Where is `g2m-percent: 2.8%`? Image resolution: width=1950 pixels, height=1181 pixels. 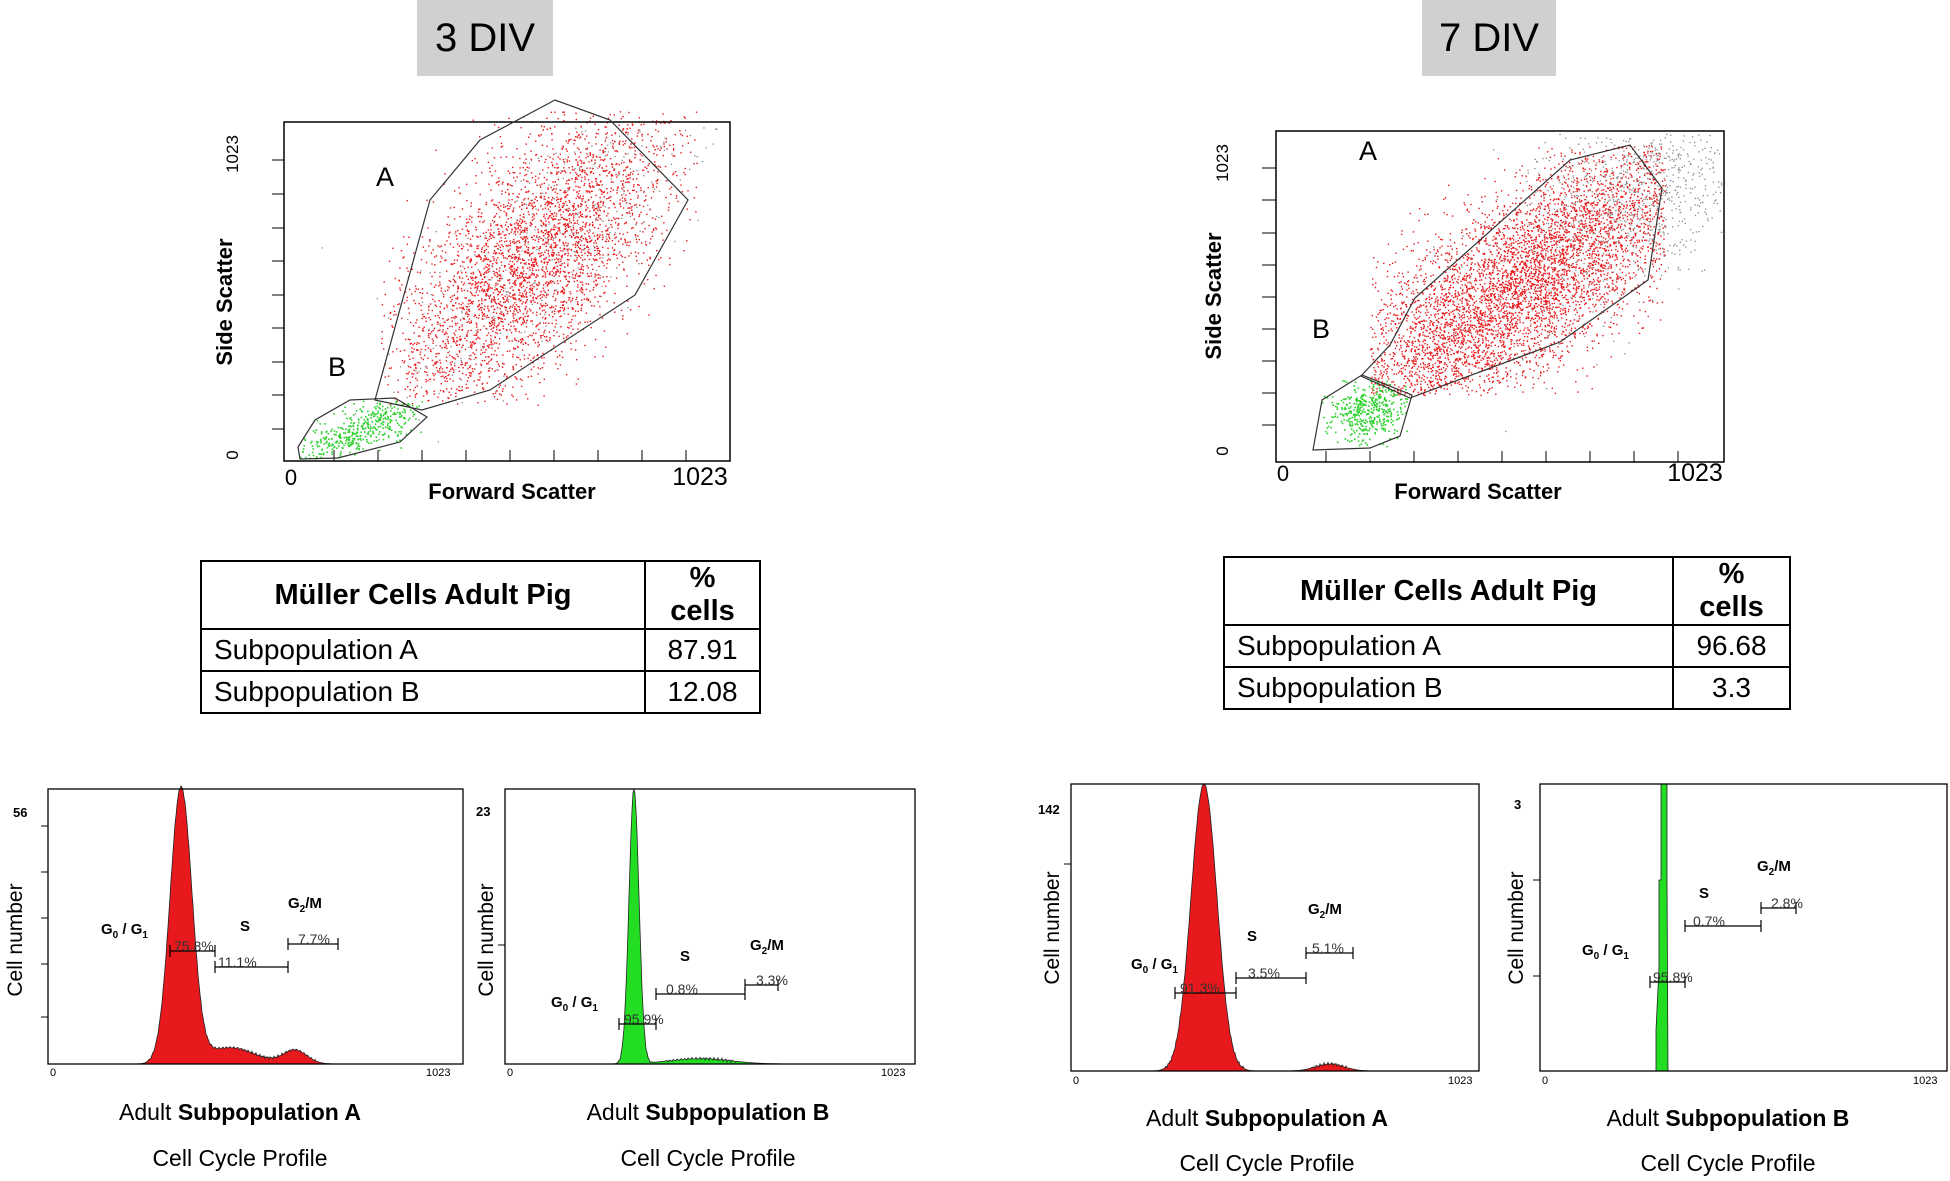 g2m-percent: 2.8% is located at coordinates (1787, 903).